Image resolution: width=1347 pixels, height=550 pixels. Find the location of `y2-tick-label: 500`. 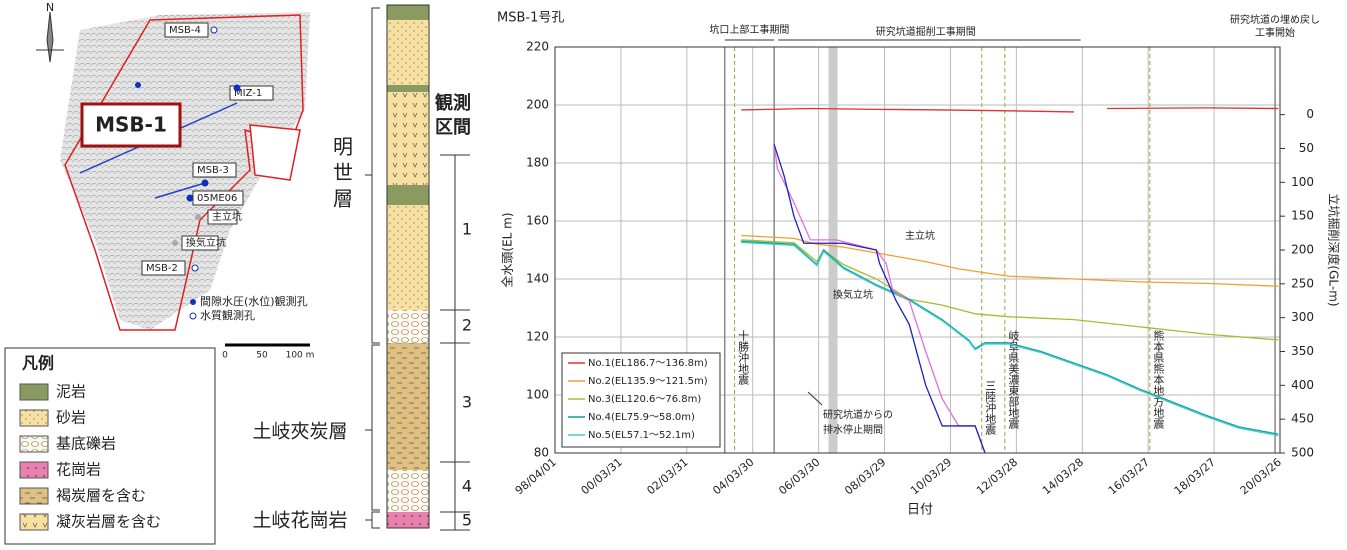

y2-tick-label: 500 is located at coordinates (1302, 453).